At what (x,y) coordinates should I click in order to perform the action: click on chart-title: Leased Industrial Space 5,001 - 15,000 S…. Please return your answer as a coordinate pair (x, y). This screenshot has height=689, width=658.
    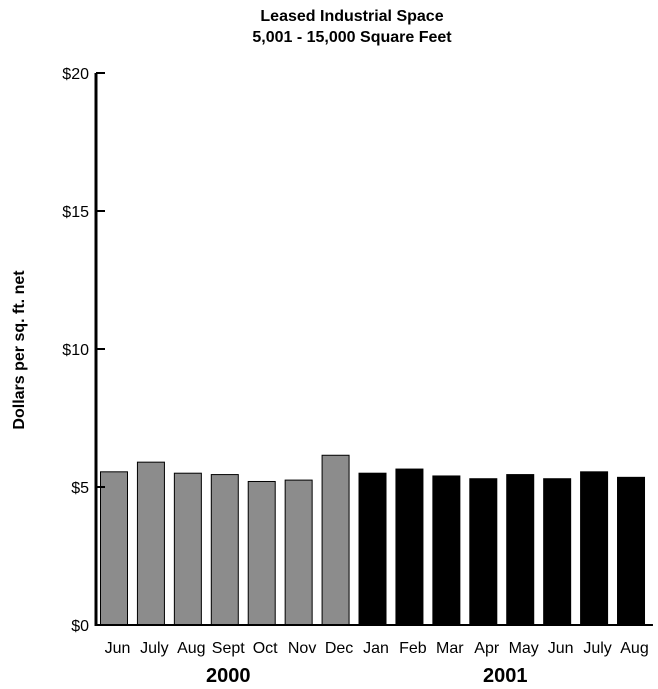
    Looking at the image, I should click on (352, 27).